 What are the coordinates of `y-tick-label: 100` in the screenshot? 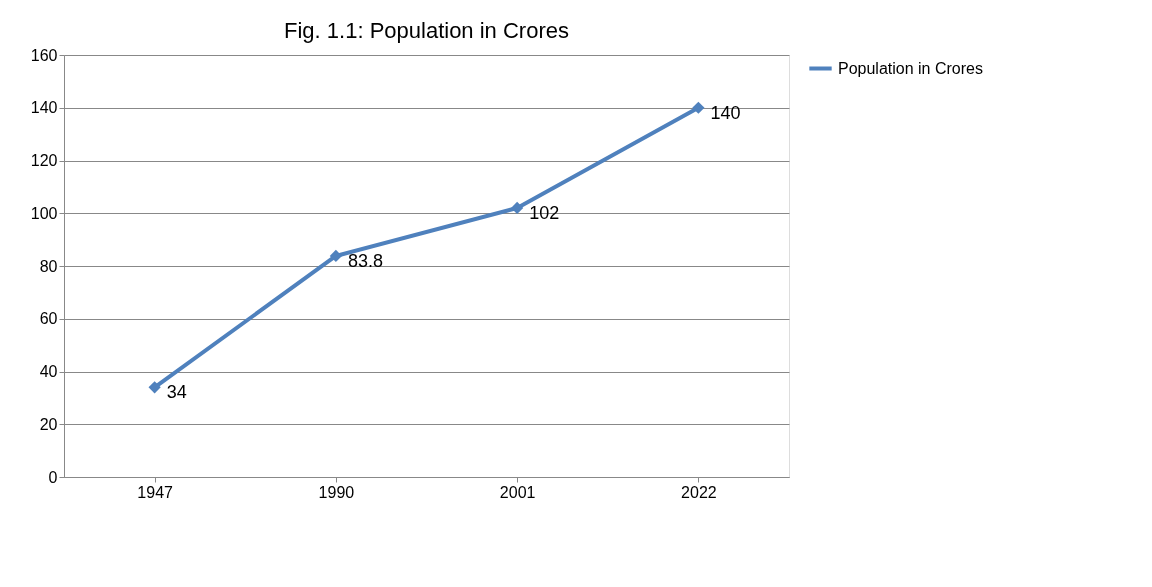 It's located at (44, 213).